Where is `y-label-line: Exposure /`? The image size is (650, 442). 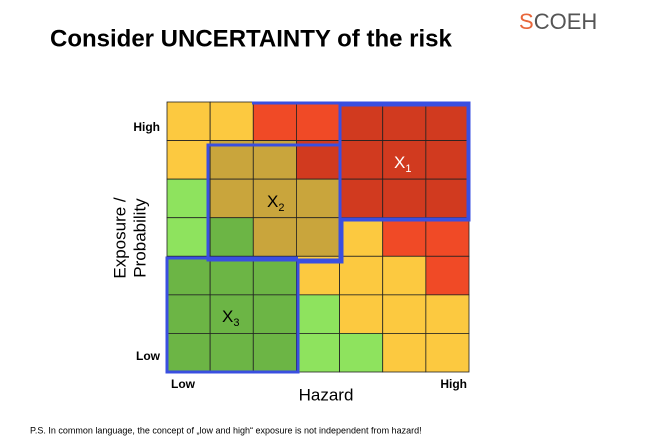 y-label-line: Exposure / is located at coordinates (119, 238).